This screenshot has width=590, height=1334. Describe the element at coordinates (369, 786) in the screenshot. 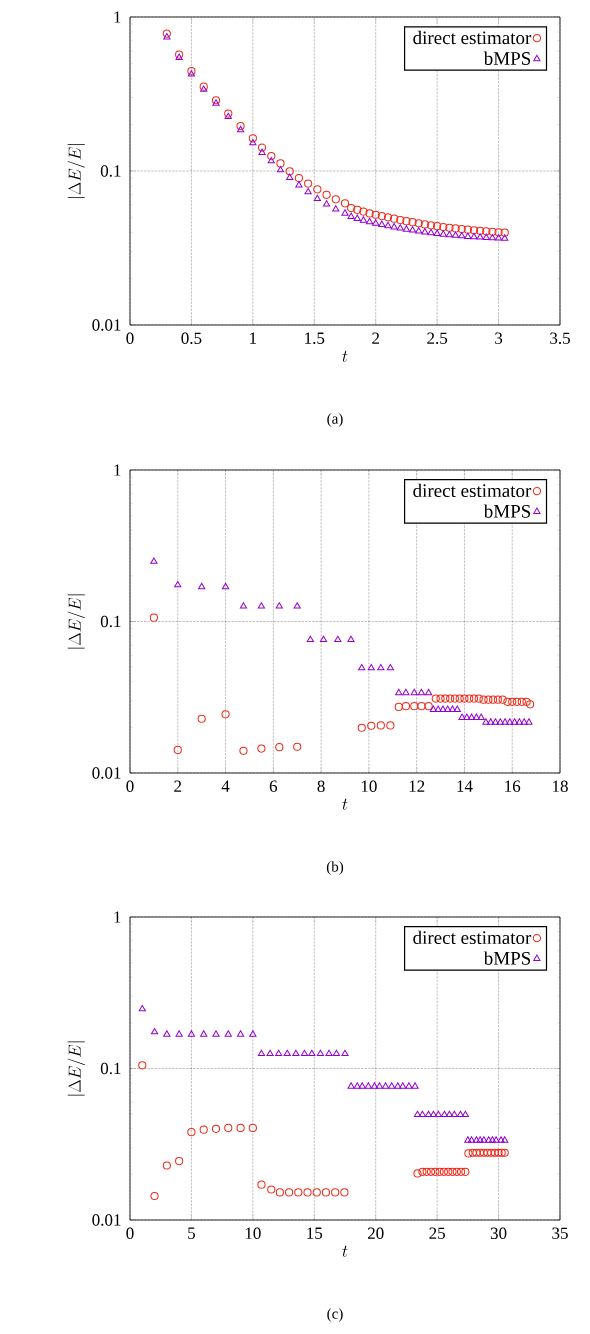

I see `x-tick-label: 10` at that location.